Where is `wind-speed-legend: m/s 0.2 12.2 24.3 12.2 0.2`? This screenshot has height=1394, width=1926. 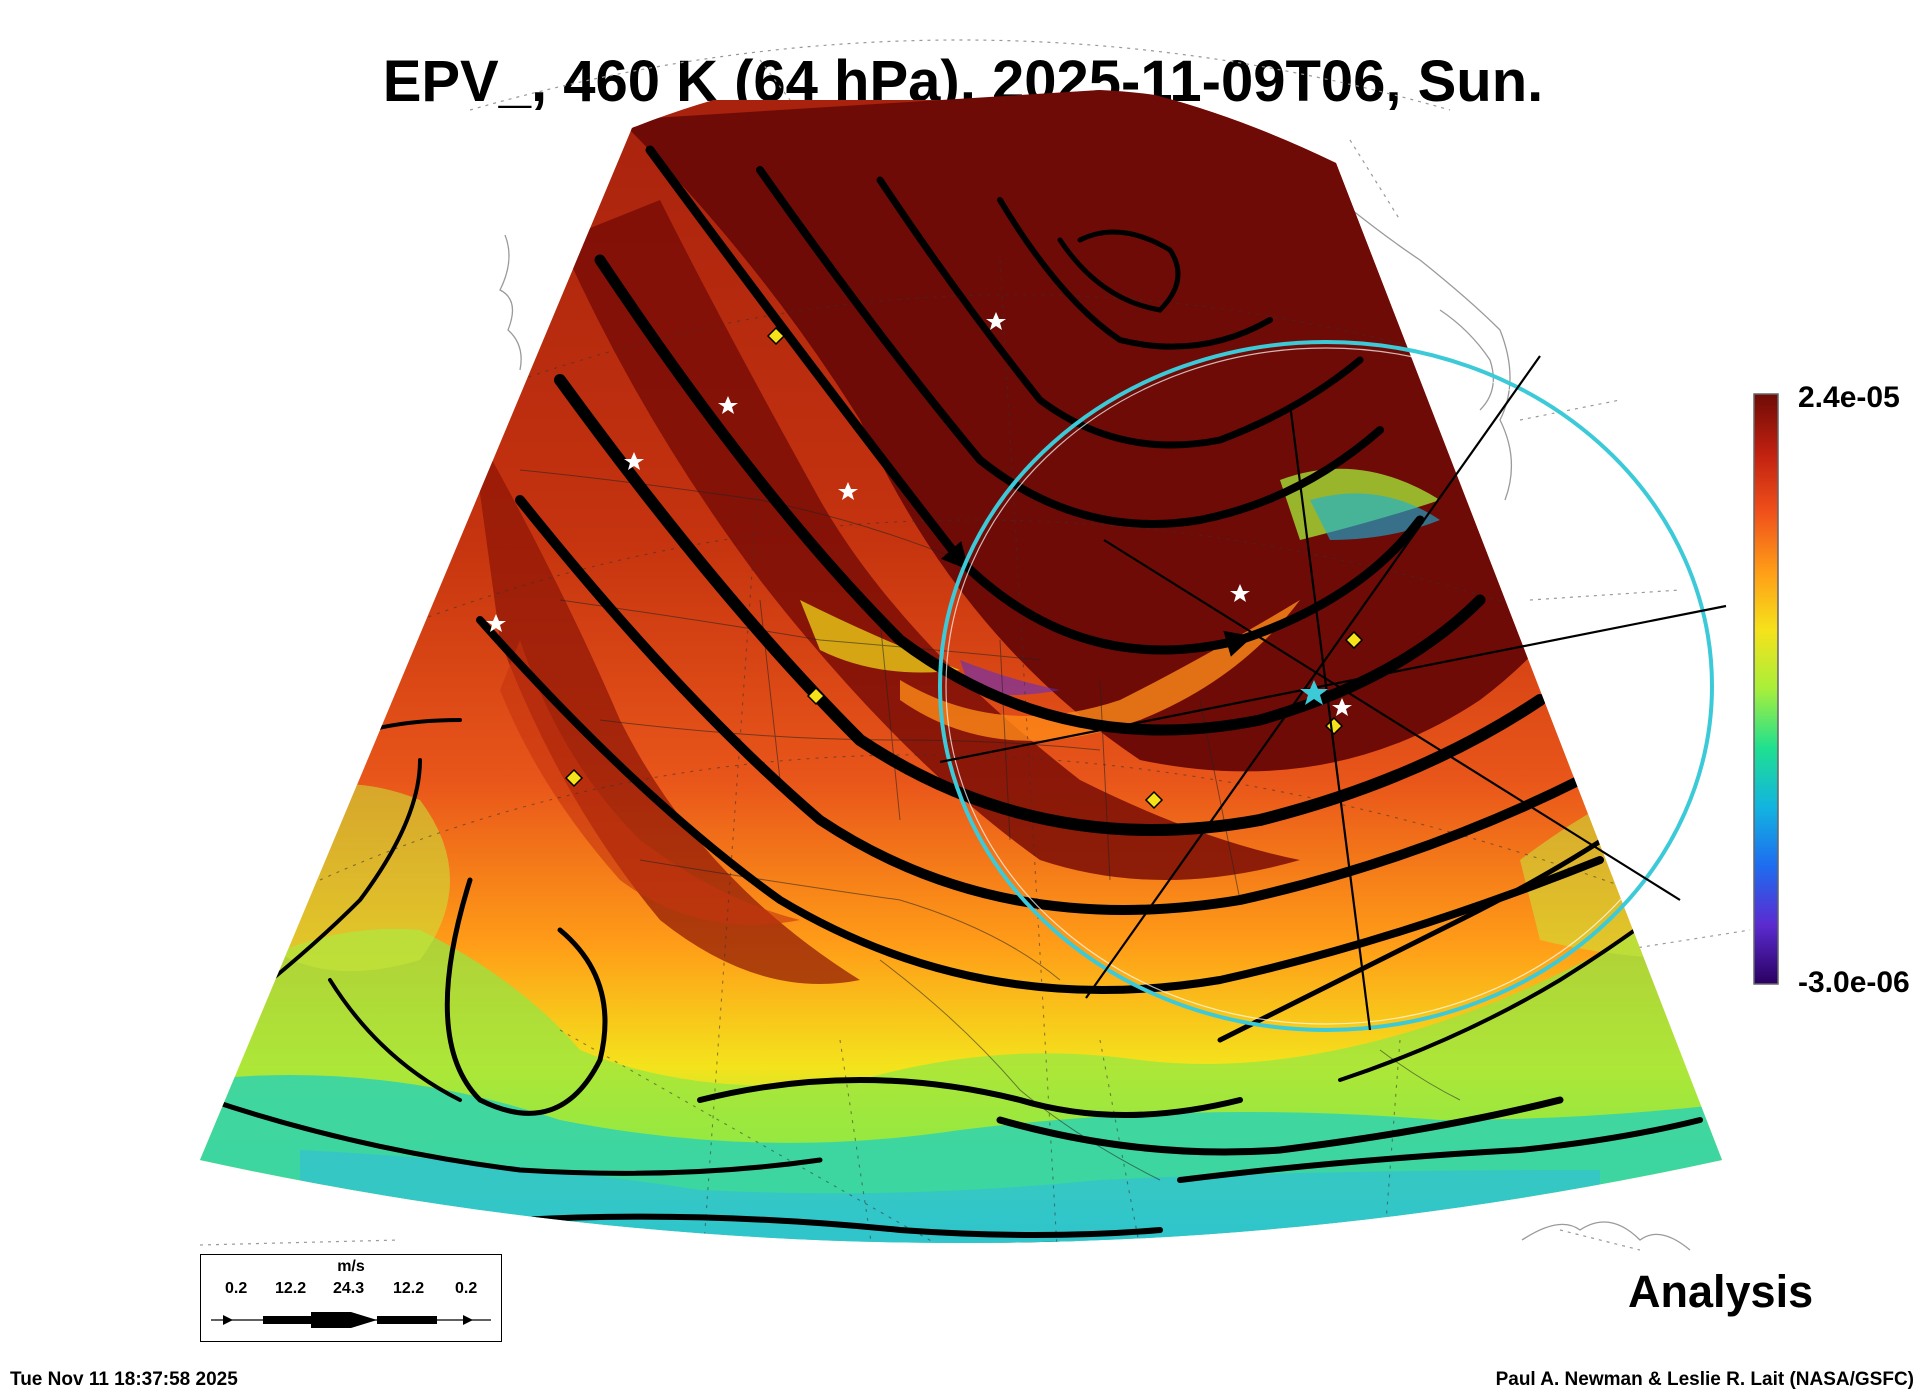
wind-speed-legend: m/s 0.2 12.2 24.3 12.2 0.2 is located at coordinates (351, 1298).